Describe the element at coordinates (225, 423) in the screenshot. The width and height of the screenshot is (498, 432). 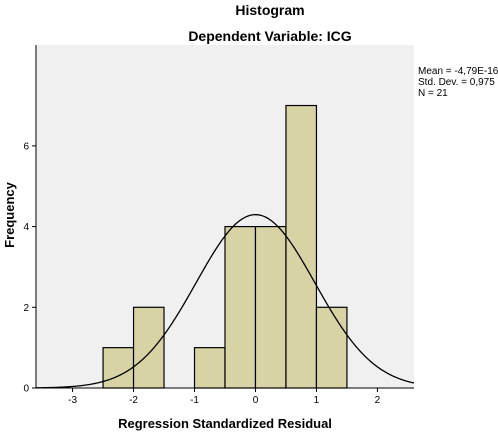
I see `x-axis-title: Regression Standardized Residual` at that location.